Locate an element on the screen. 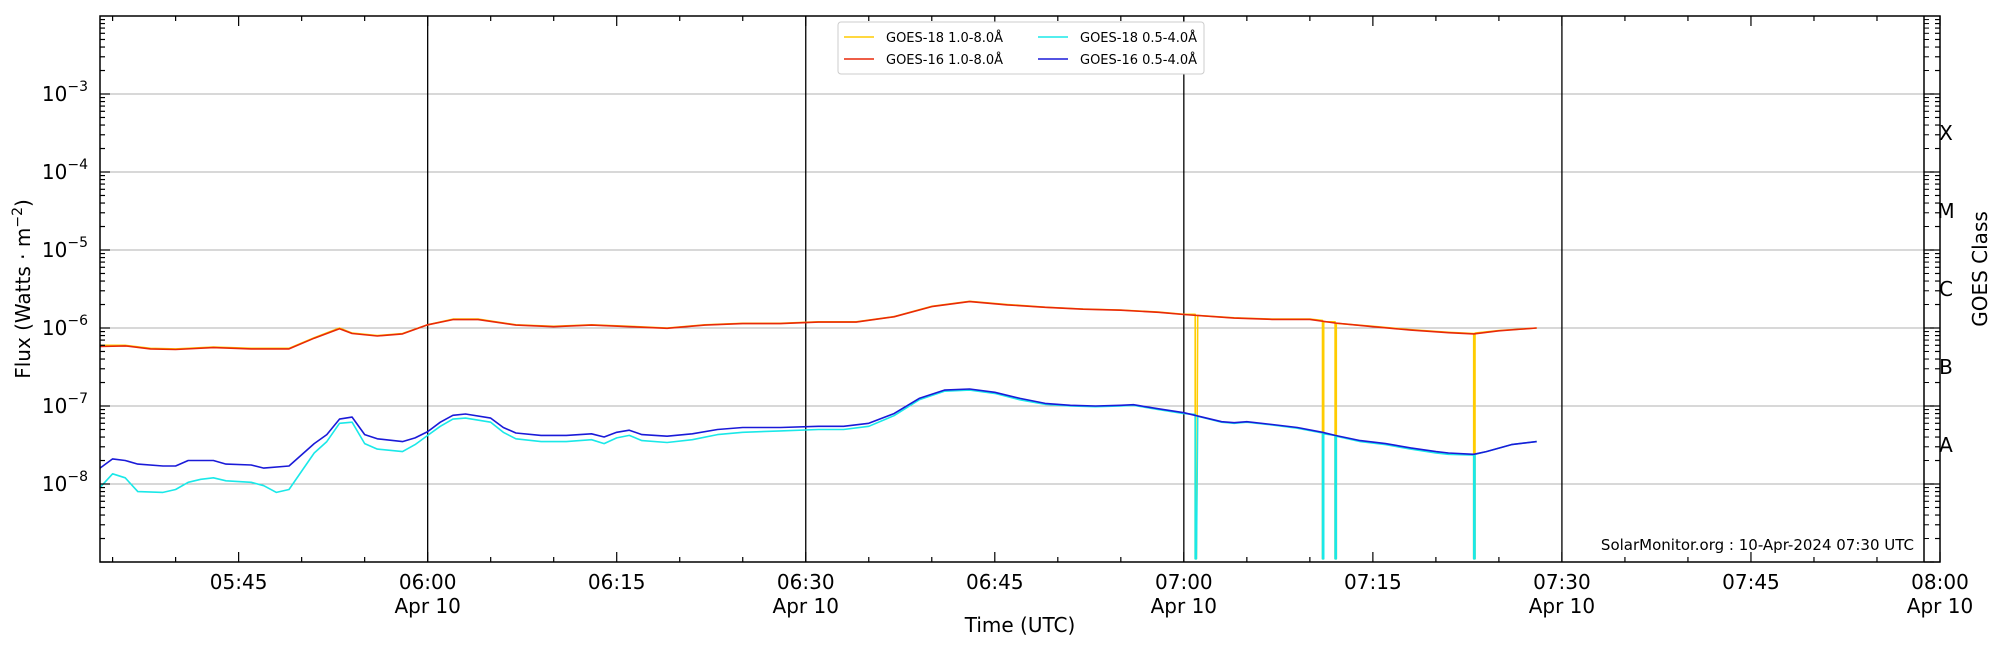 The image size is (2000, 650). legend-box is located at coordinates (1021, 48).